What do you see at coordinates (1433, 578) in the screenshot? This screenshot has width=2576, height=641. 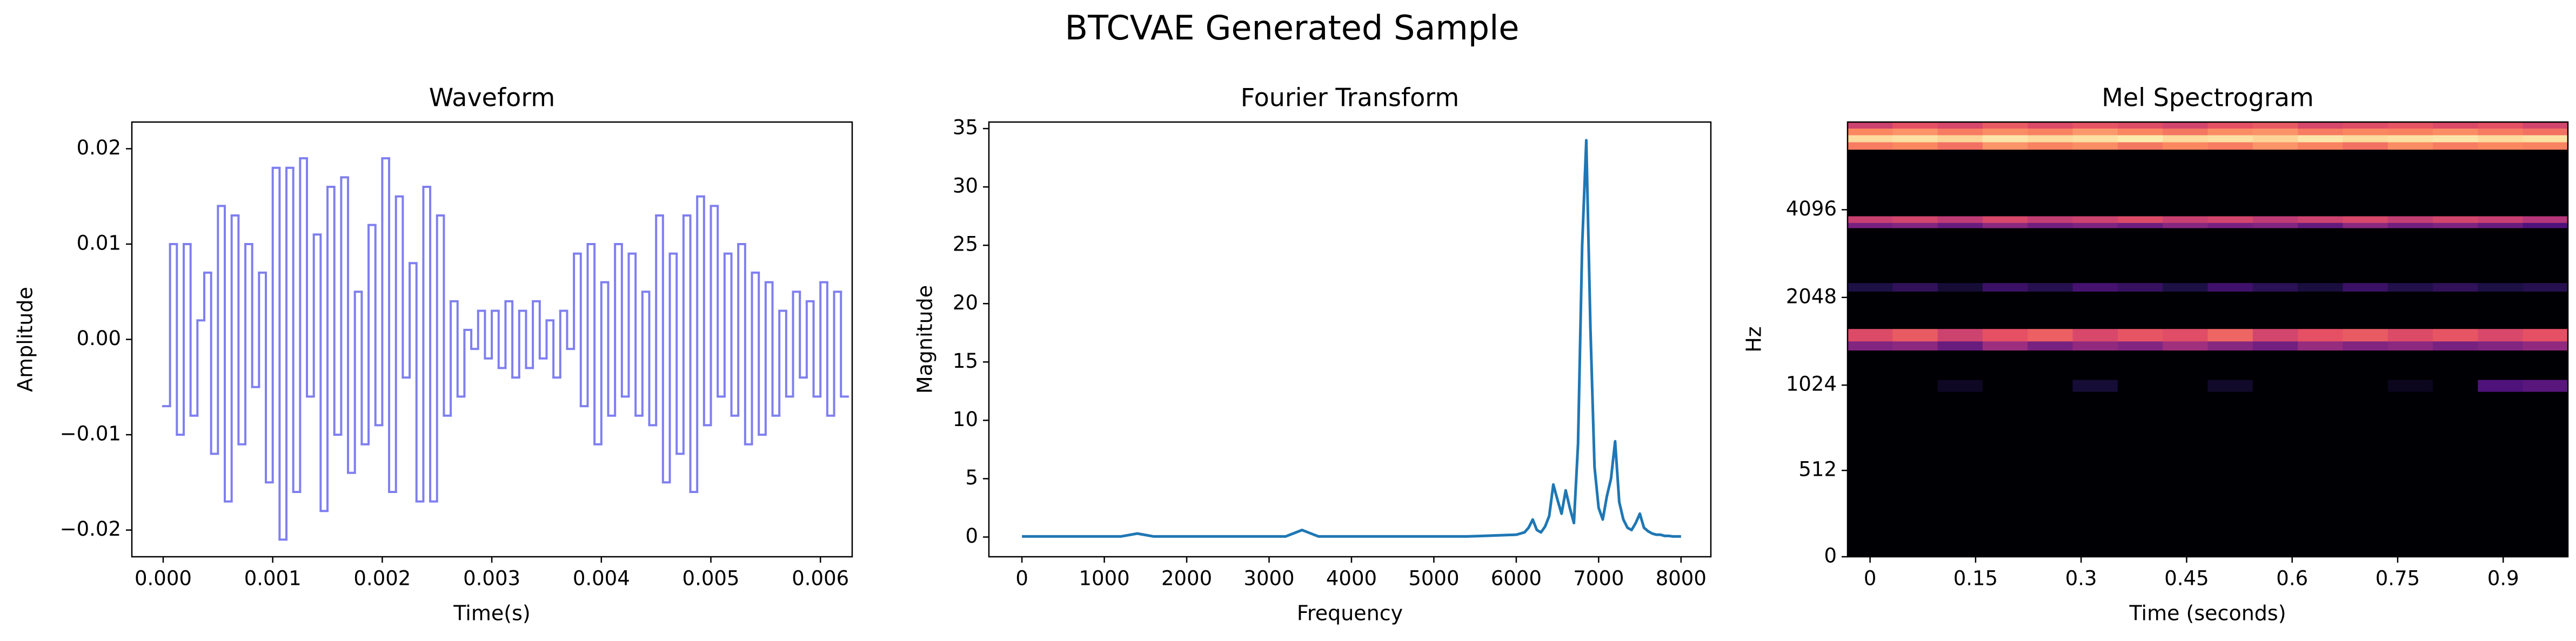 I see `x-tick-label: 5000` at bounding box center [1433, 578].